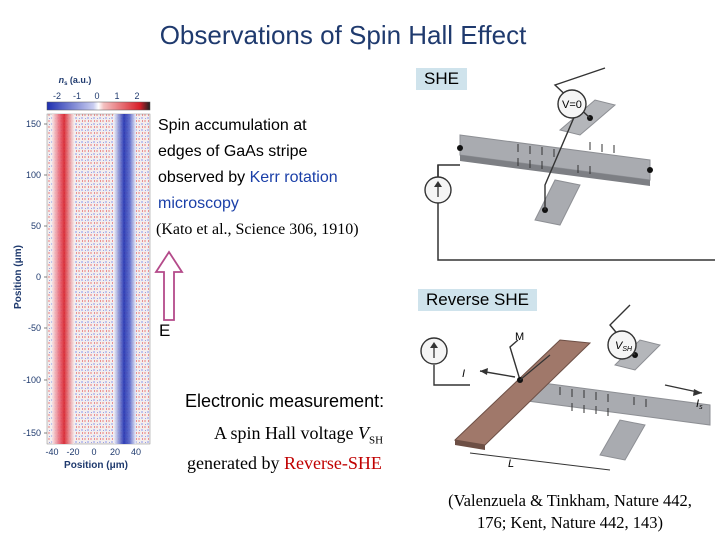  What do you see at coordinates (125, 279) in the screenshot?
I see `blue-spin-stripe` at bounding box center [125, 279].